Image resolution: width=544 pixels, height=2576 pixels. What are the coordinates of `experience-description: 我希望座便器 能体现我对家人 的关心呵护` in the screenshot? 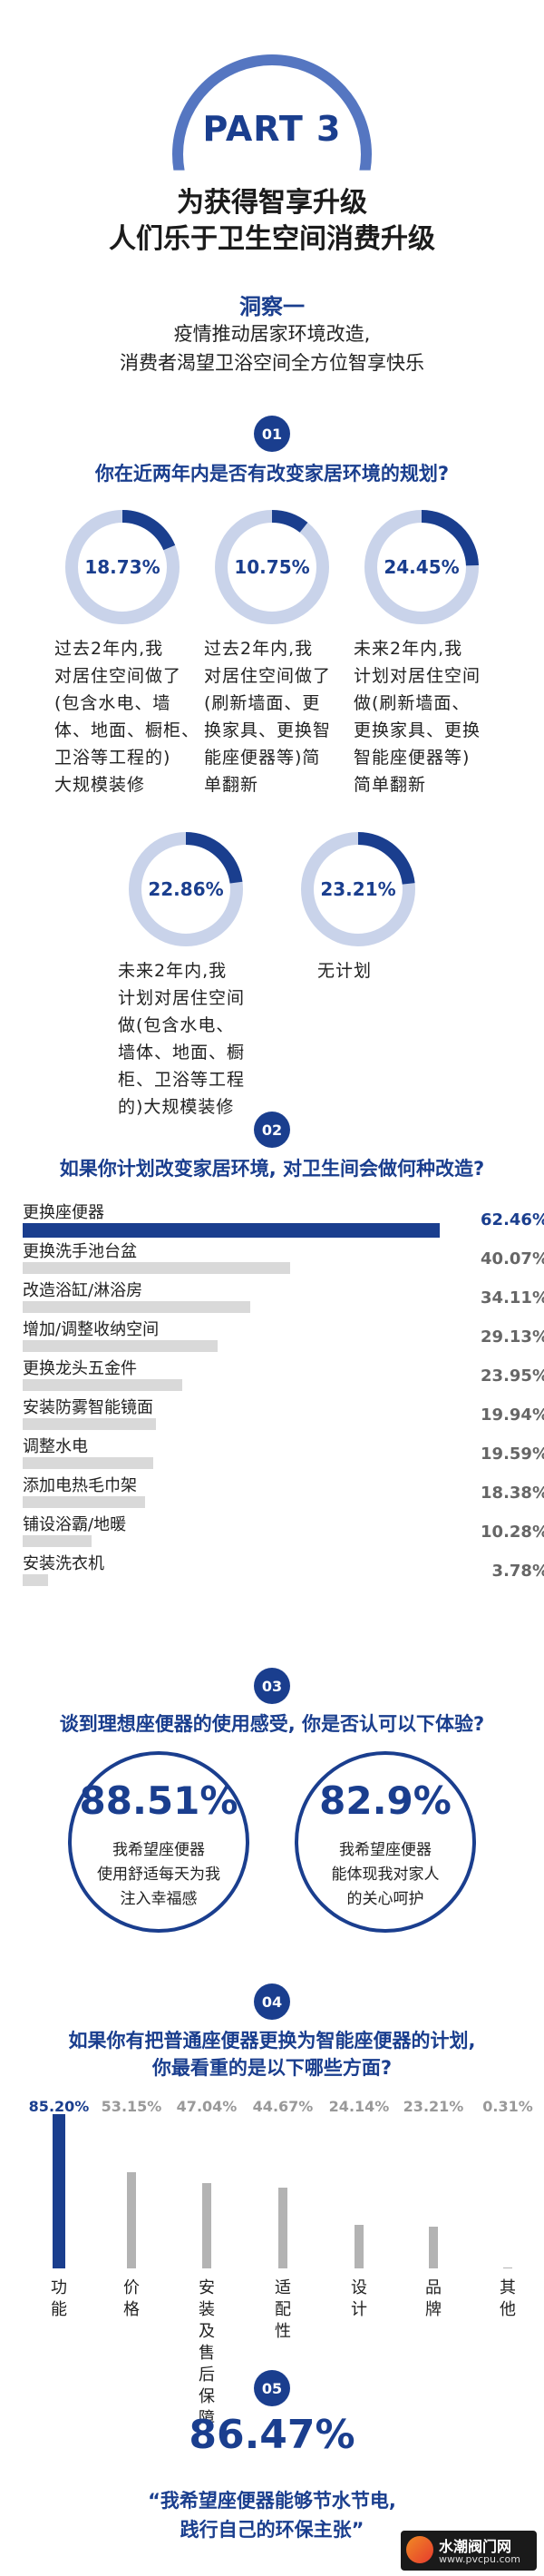 It's located at (385, 1875).